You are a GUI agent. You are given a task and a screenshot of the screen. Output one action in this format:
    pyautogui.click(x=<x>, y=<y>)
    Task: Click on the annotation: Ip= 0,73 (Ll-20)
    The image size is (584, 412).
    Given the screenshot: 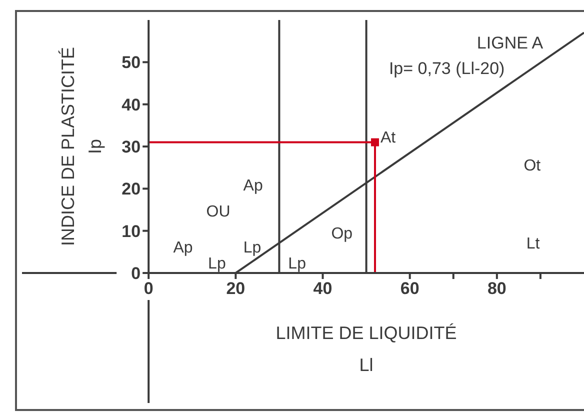 What is the action you would take?
    pyautogui.click(x=446, y=68)
    